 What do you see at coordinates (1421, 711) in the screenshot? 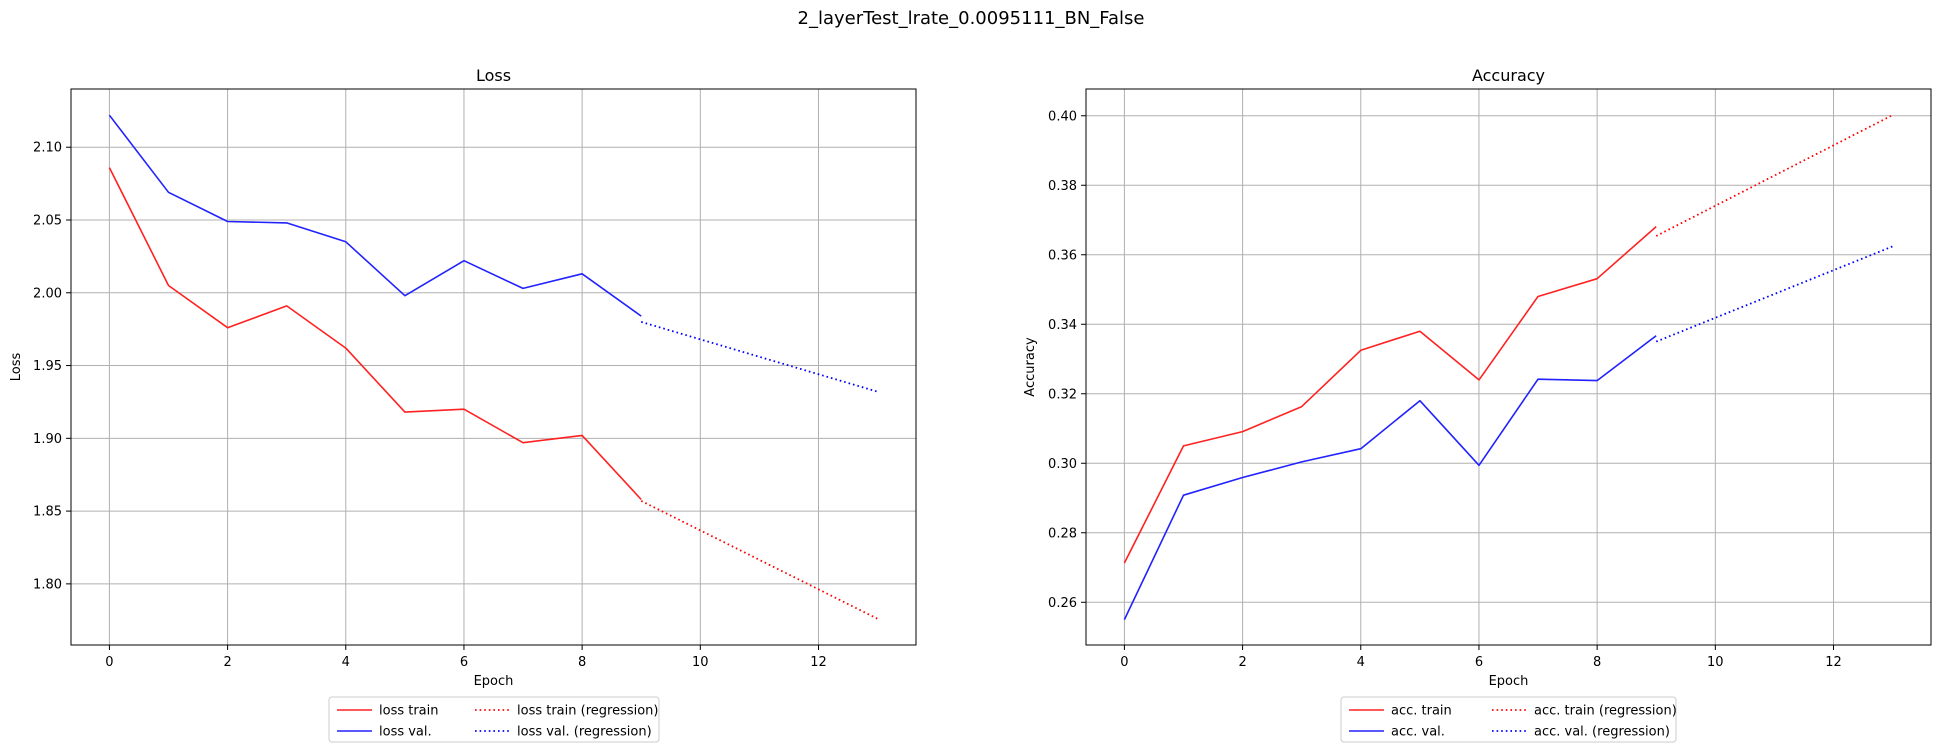
I see `legend-label-1: acc. train` at bounding box center [1421, 711].